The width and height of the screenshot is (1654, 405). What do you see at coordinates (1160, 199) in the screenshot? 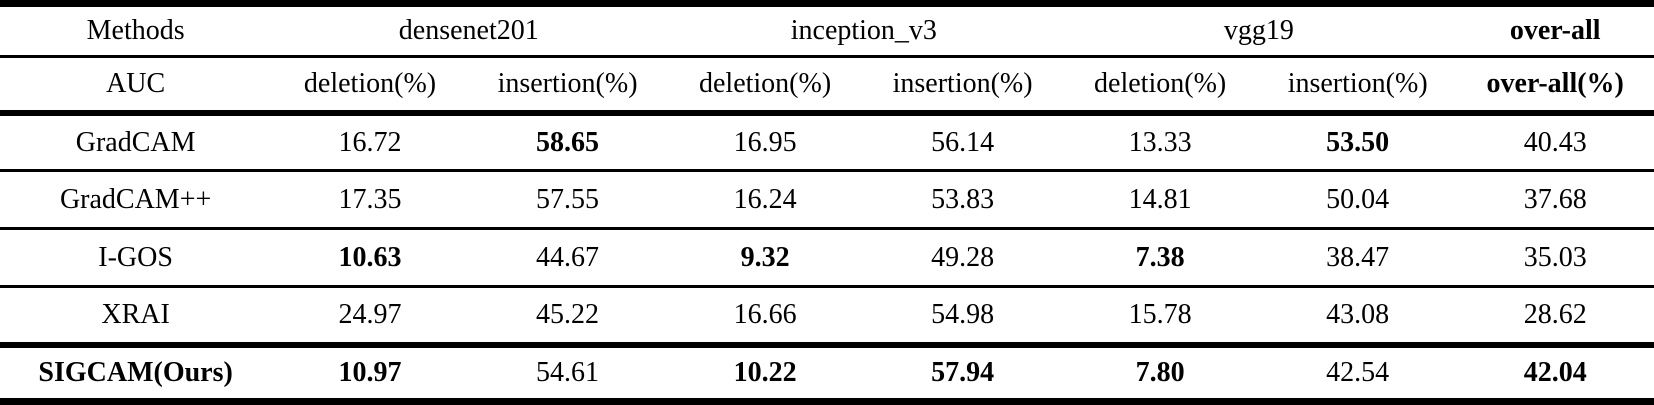
I see `table-cell: 14.81` at bounding box center [1160, 199].